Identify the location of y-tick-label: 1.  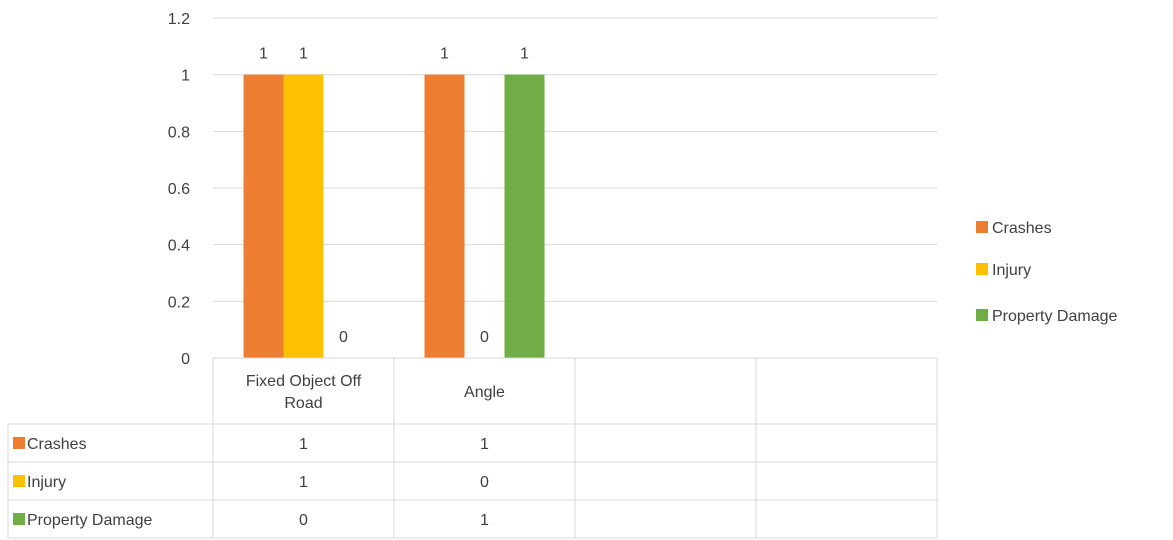
(185, 76).